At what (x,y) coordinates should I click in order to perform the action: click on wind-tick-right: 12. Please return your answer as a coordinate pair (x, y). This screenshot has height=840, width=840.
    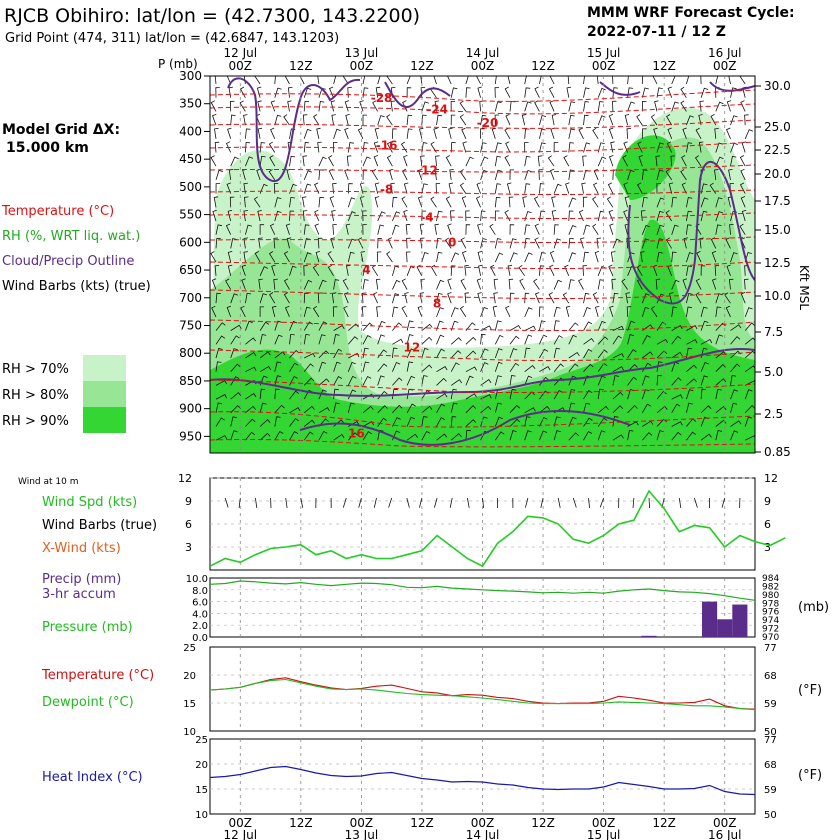
    Looking at the image, I should click on (771, 478).